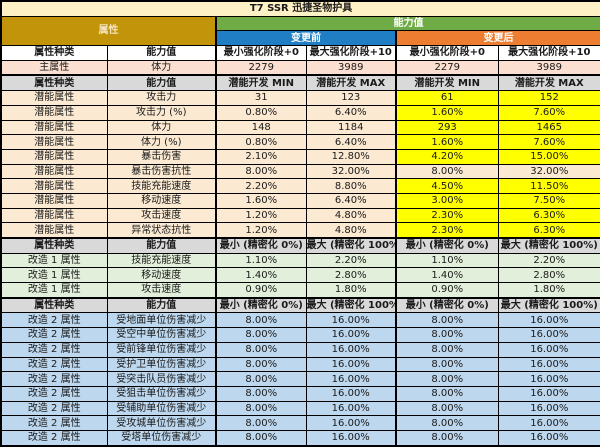 This screenshot has width=600, height=447. Describe the element at coordinates (261, 112) in the screenshot. I see `value-cell: 0.80%` at that location.